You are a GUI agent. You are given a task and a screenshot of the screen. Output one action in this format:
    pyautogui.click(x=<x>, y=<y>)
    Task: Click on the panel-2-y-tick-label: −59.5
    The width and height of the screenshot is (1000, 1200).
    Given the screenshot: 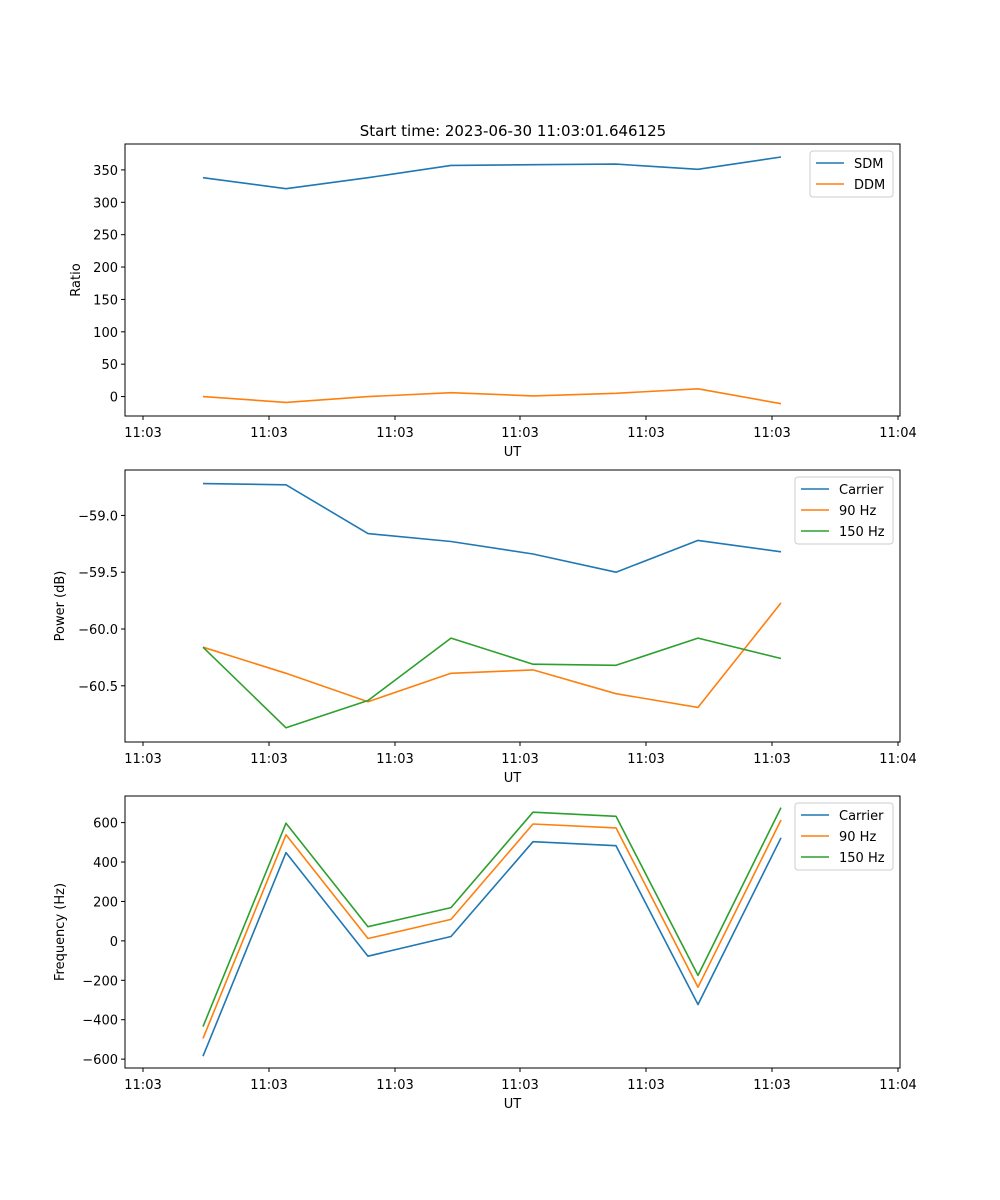 What is the action you would take?
    pyautogui.click(x=98, y=573)
    